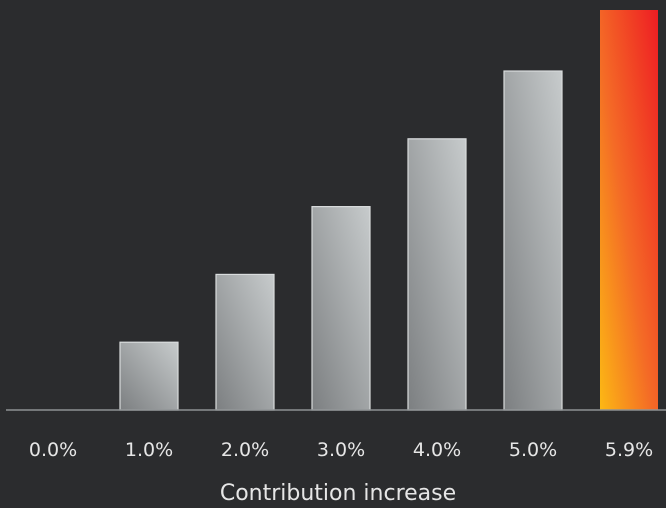 This screenshot has width=666, height=508. I want to click on x-axis-title: Contribution increase, so click(338, 493).